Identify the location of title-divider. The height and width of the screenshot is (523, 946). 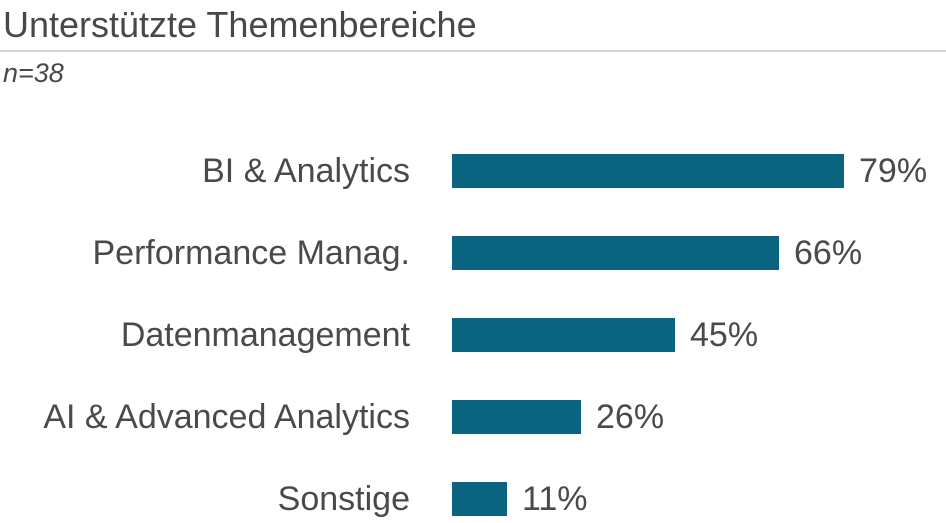
(473, 51).